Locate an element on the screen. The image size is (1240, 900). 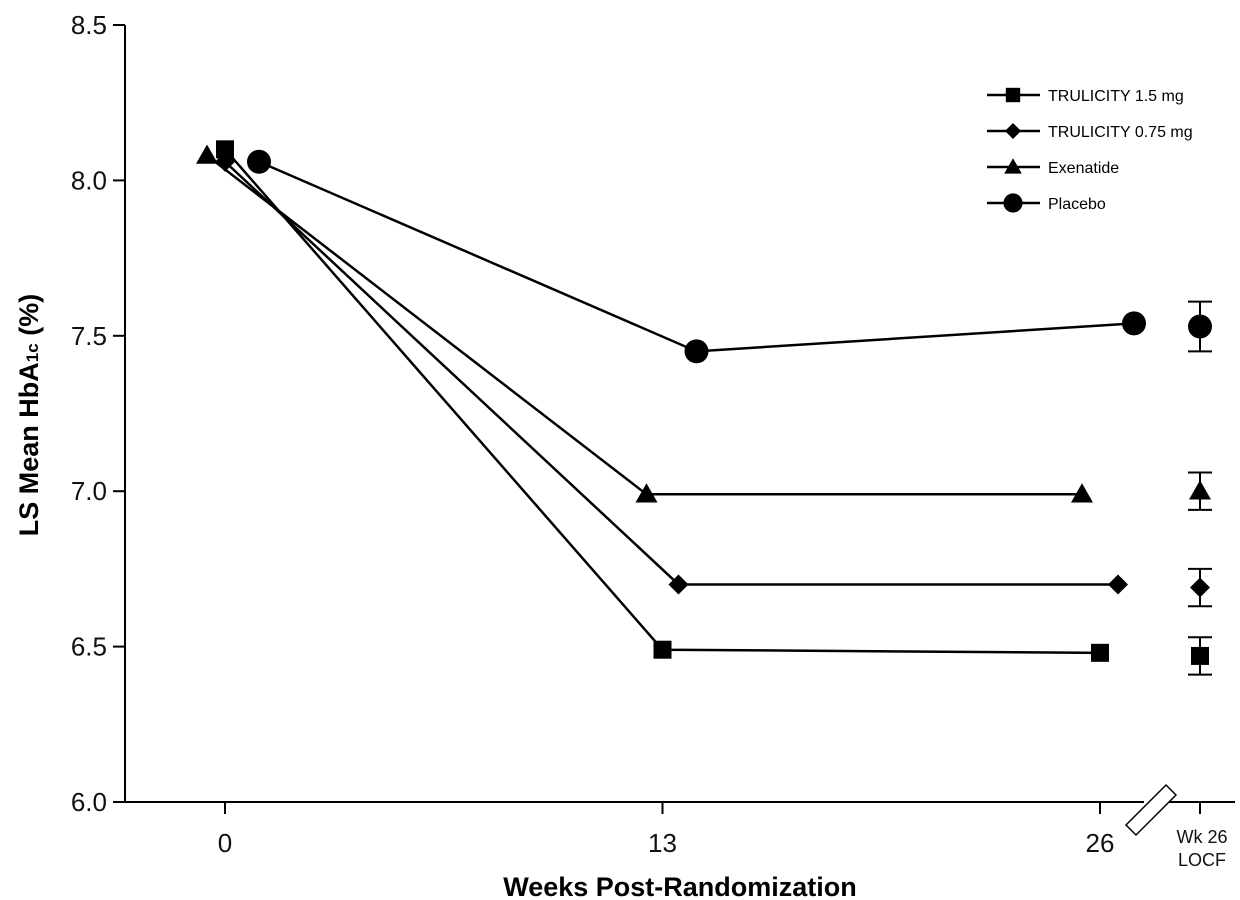
y-tick-label: 7.5 is located at coordinates (89, 336).